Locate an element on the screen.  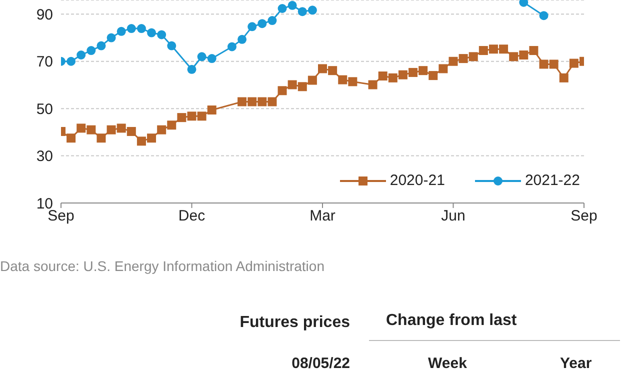
y-tick-label: 30 is located at coordinates (44, 157).